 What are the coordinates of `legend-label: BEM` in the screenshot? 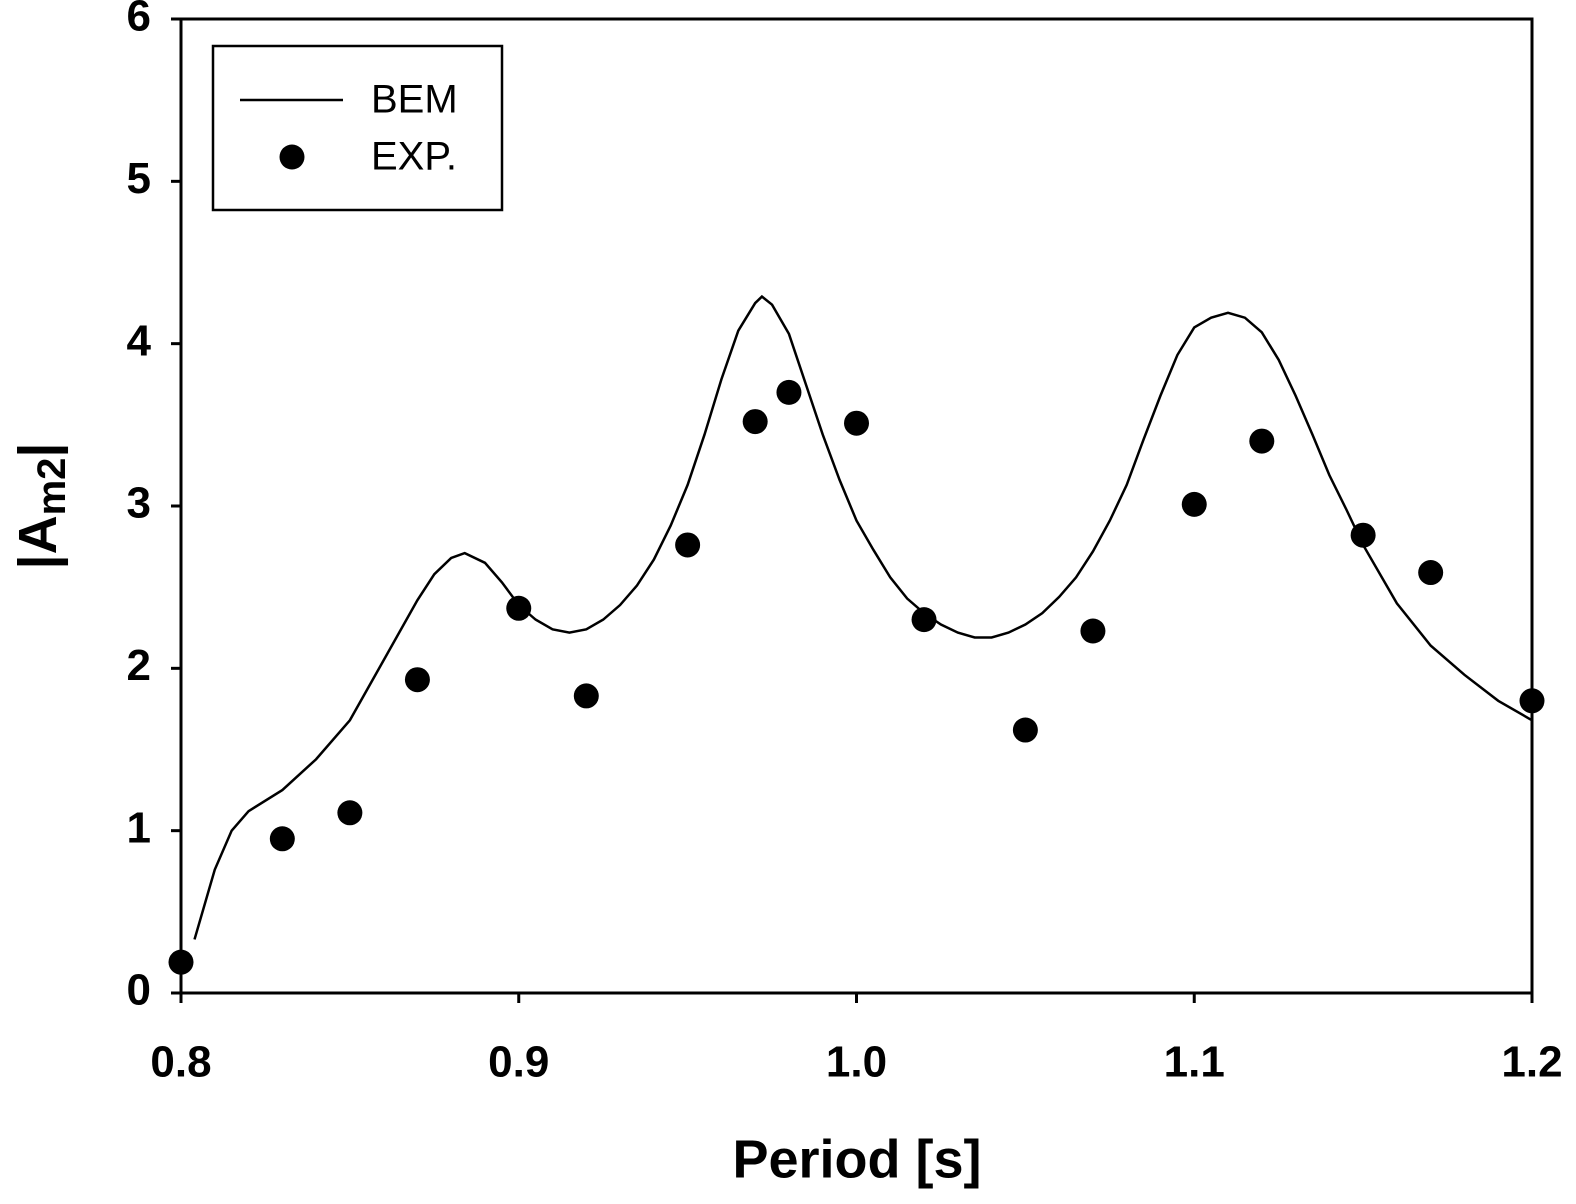 It's located at (414, 100).